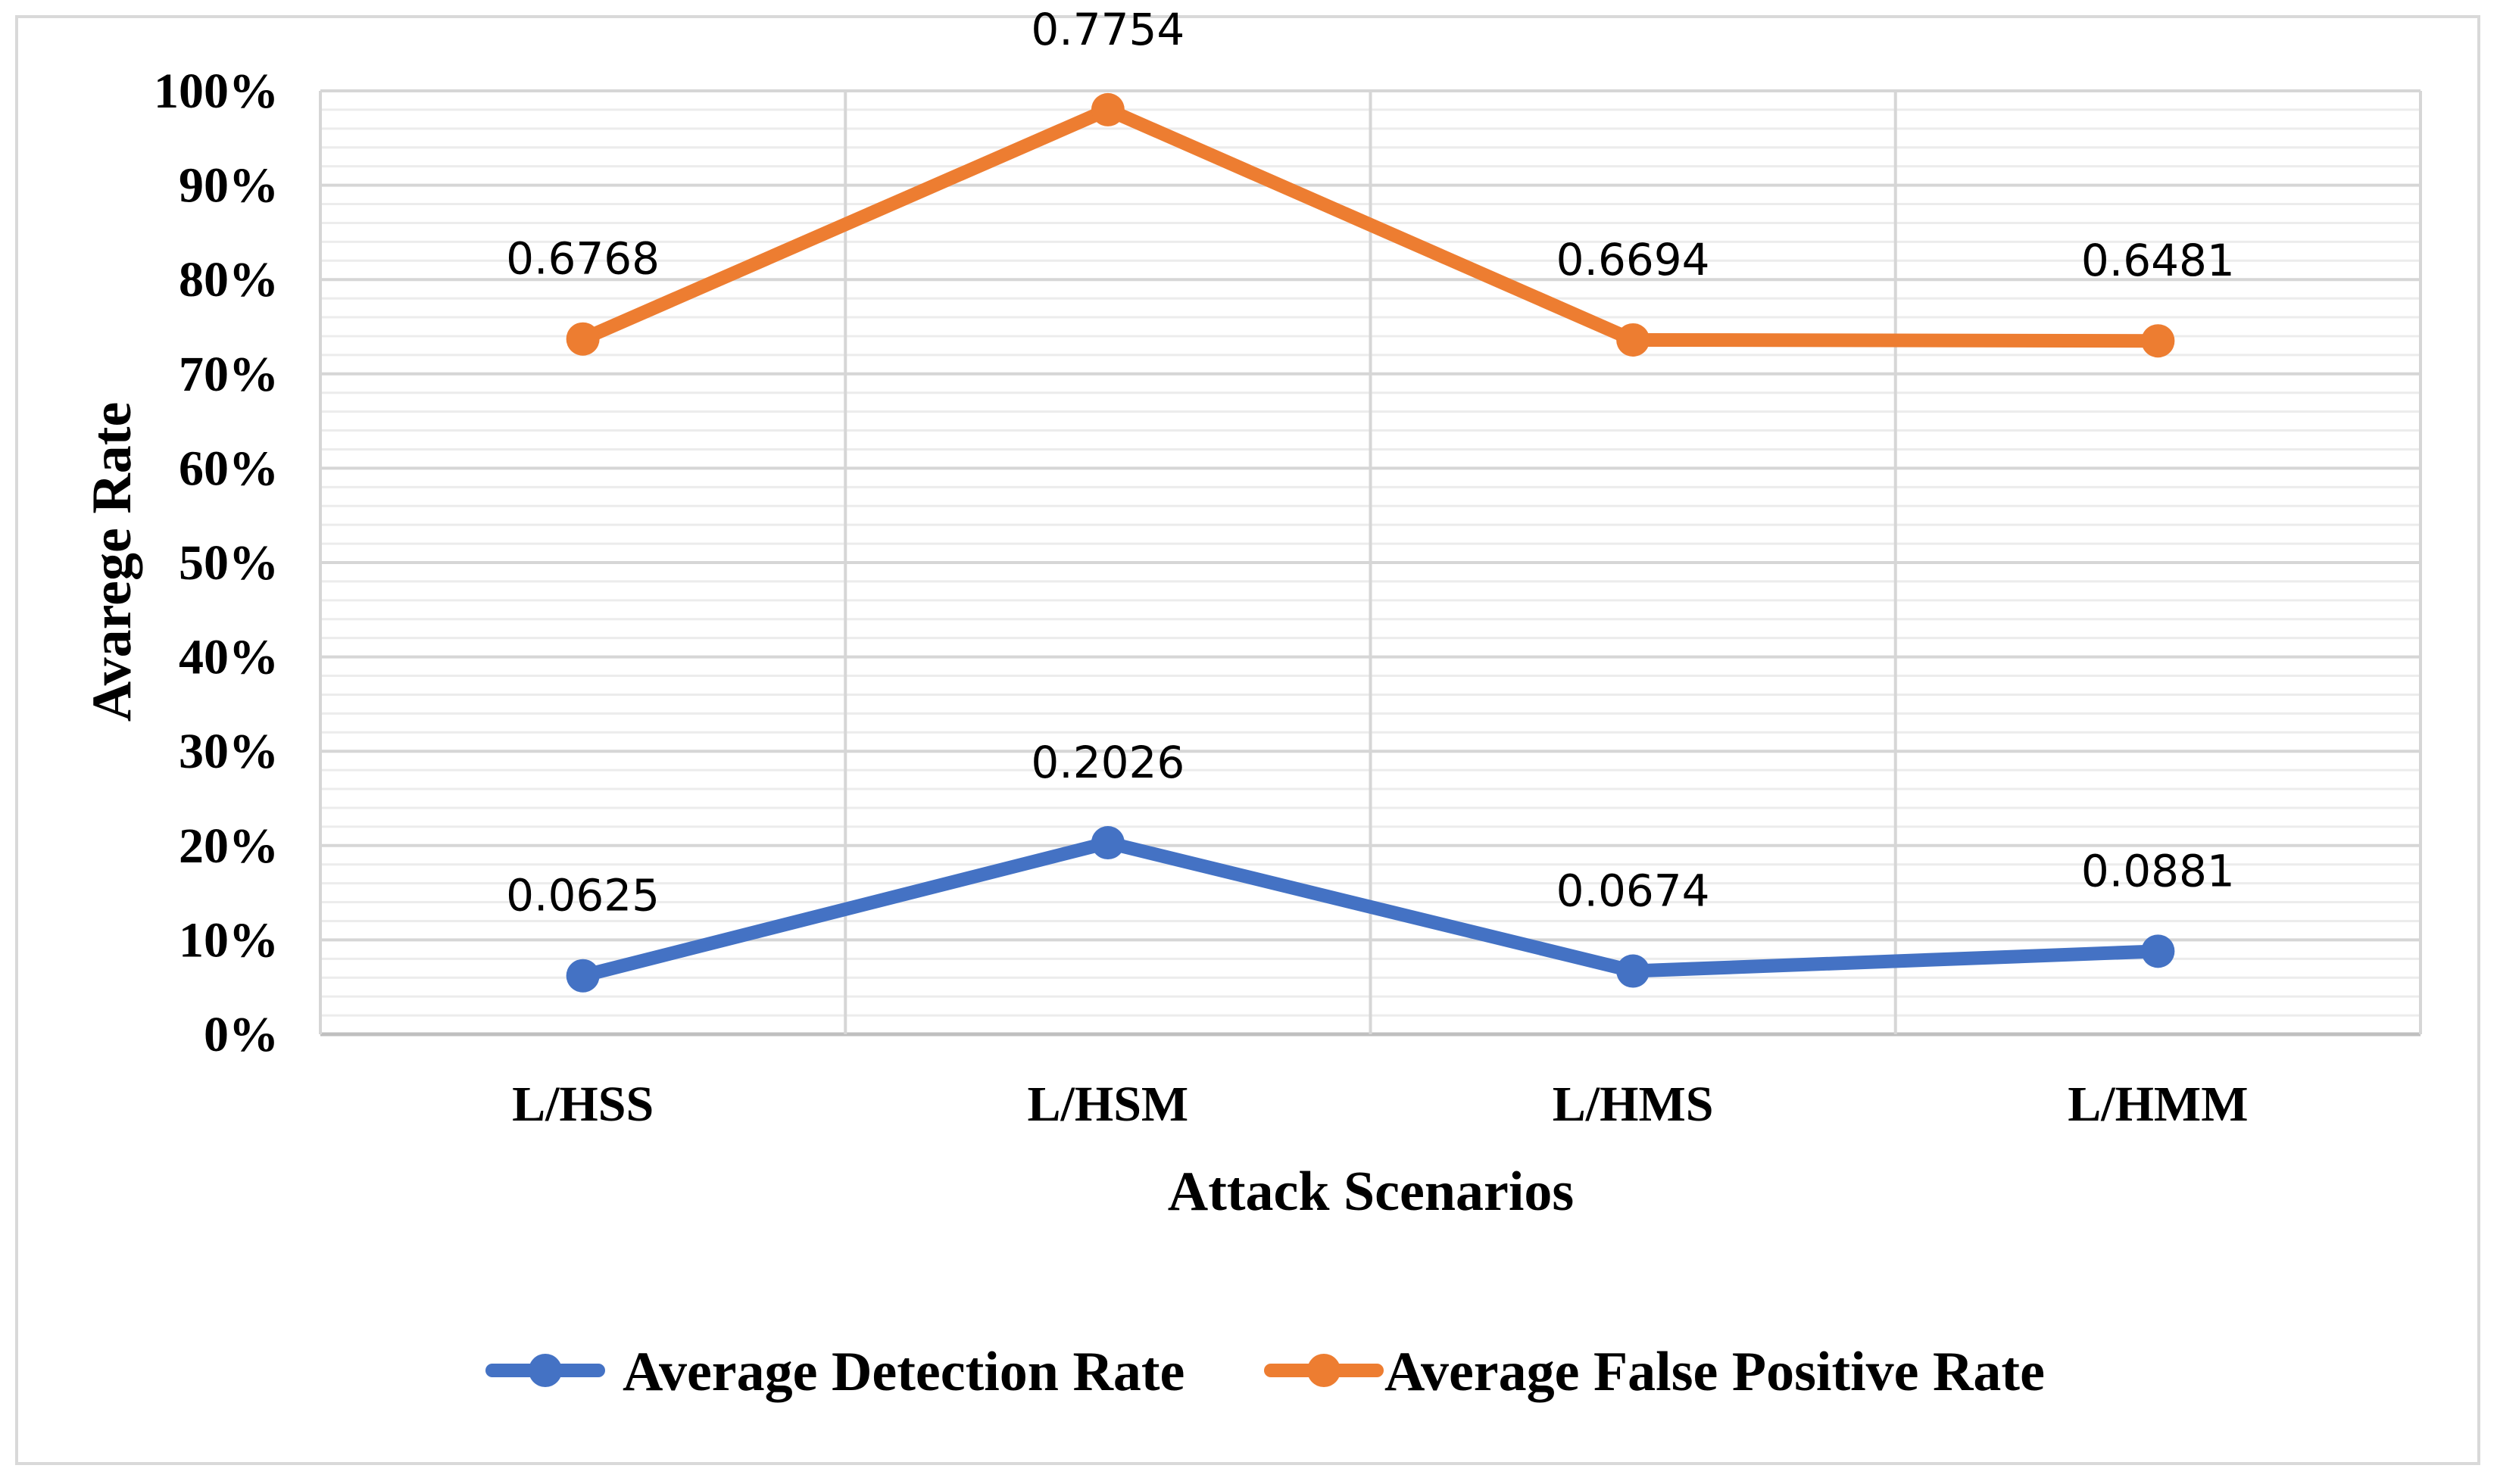 The height and width of the screenshot is (1484, 2497). What do you see at coordinates (1633, 891) in the screenshot?
I see `data-label: 0.0674` at bounding box center [1633, 891].